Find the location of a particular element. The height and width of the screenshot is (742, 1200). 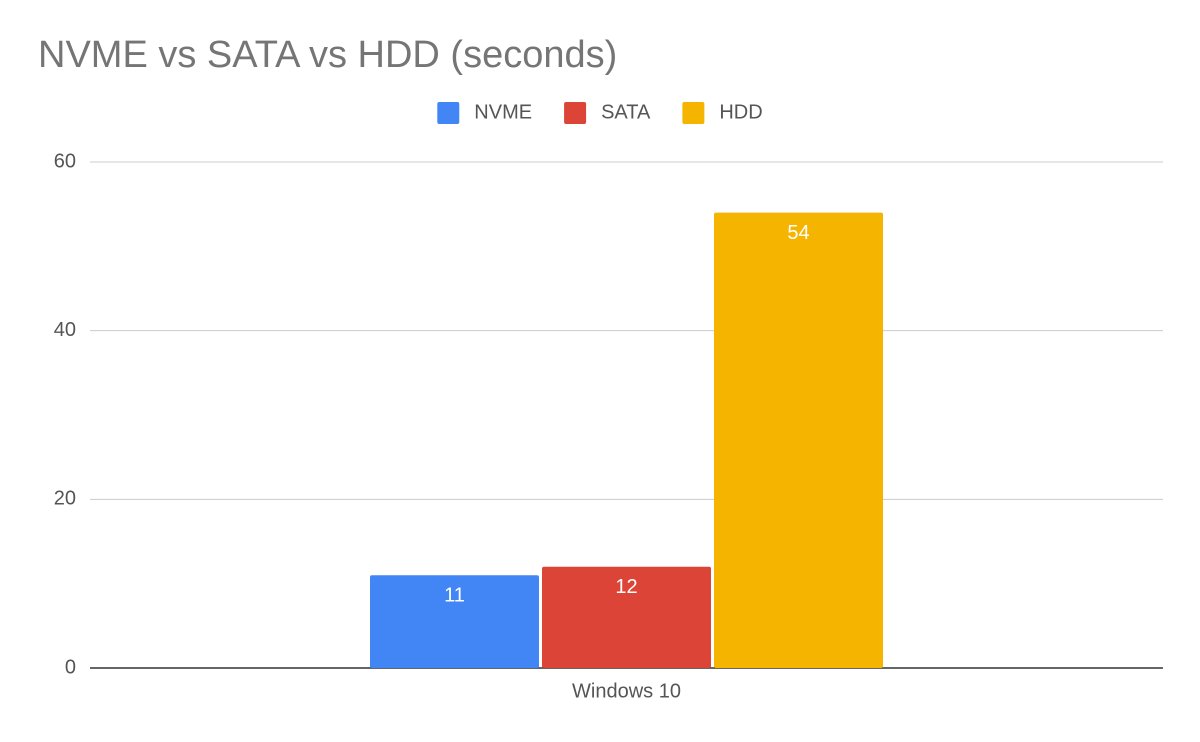

y-tick-label: 60 is located at coordinates (65, 161).